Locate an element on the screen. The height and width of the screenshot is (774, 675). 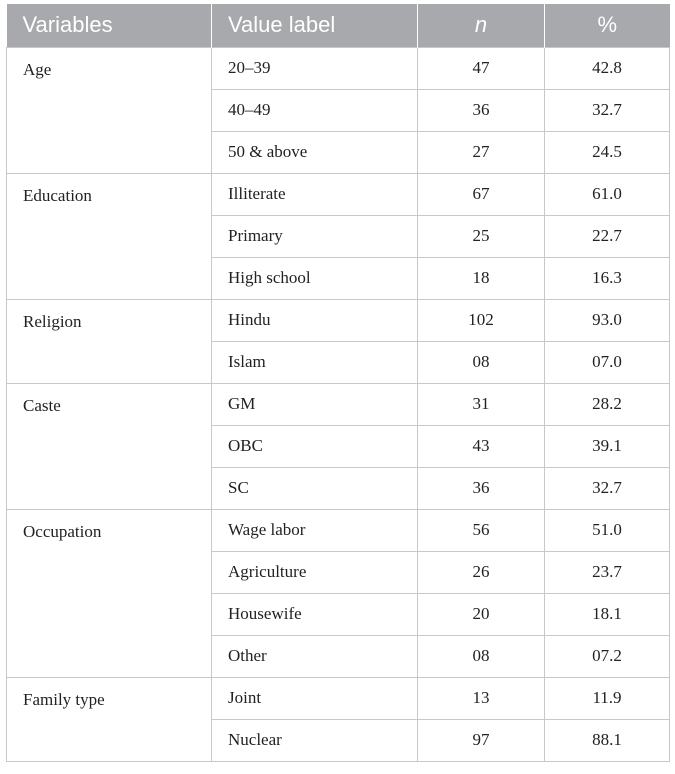
value-label-cell: 20–39 is located at coordinates (314, 68).